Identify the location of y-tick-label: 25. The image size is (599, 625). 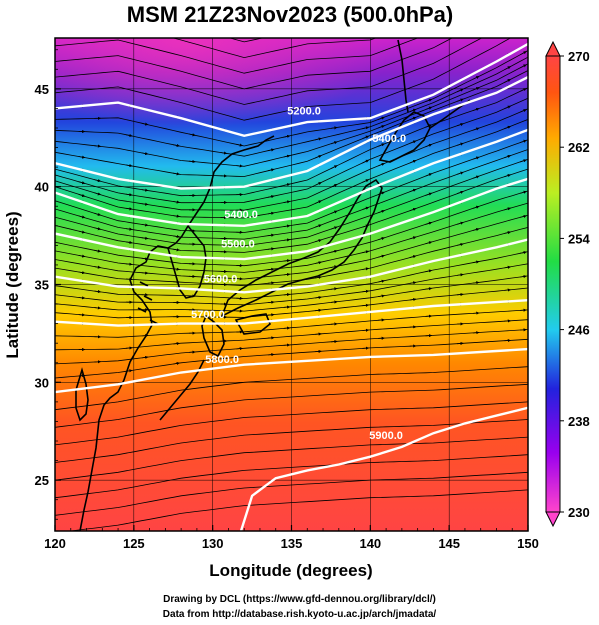
(42, 480).